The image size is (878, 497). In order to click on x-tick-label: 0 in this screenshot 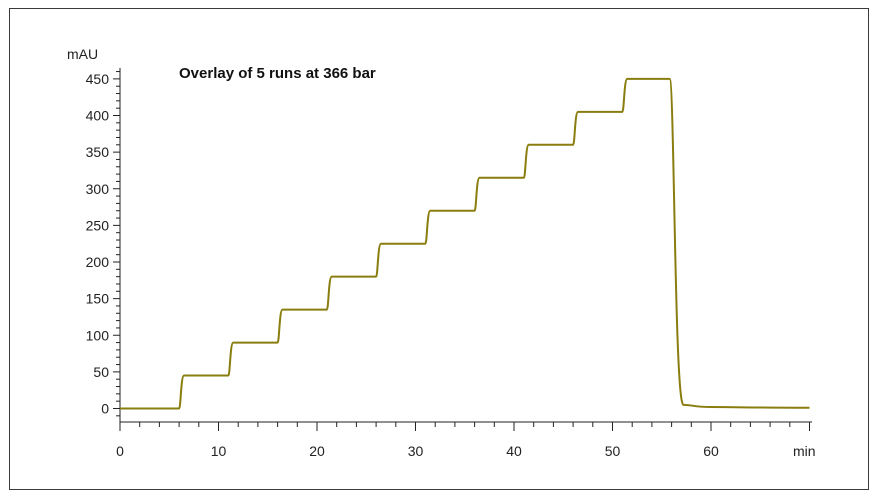, I will do `click(120, 451)`.